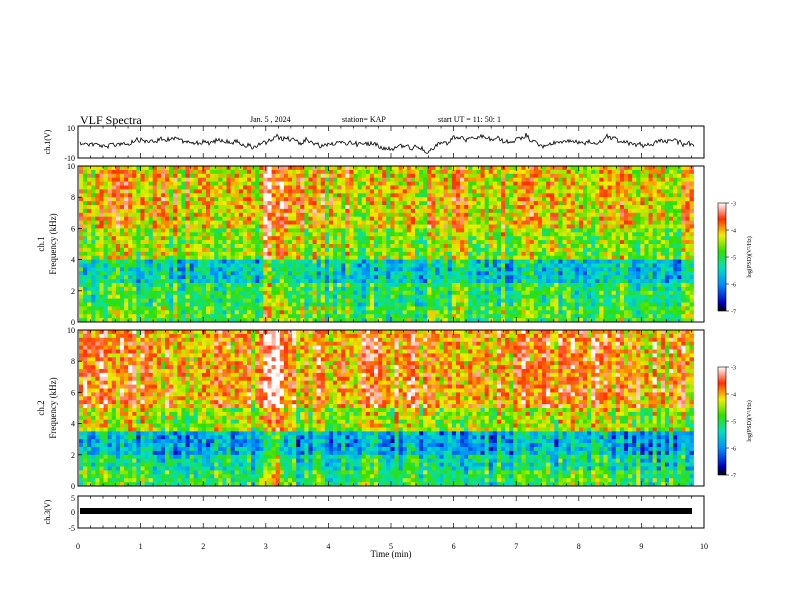  What do you see at coordinates (69, 158) in the screenshot?
I see `ch1-ytick-bottom: -10` at bounding box center [69, 158].